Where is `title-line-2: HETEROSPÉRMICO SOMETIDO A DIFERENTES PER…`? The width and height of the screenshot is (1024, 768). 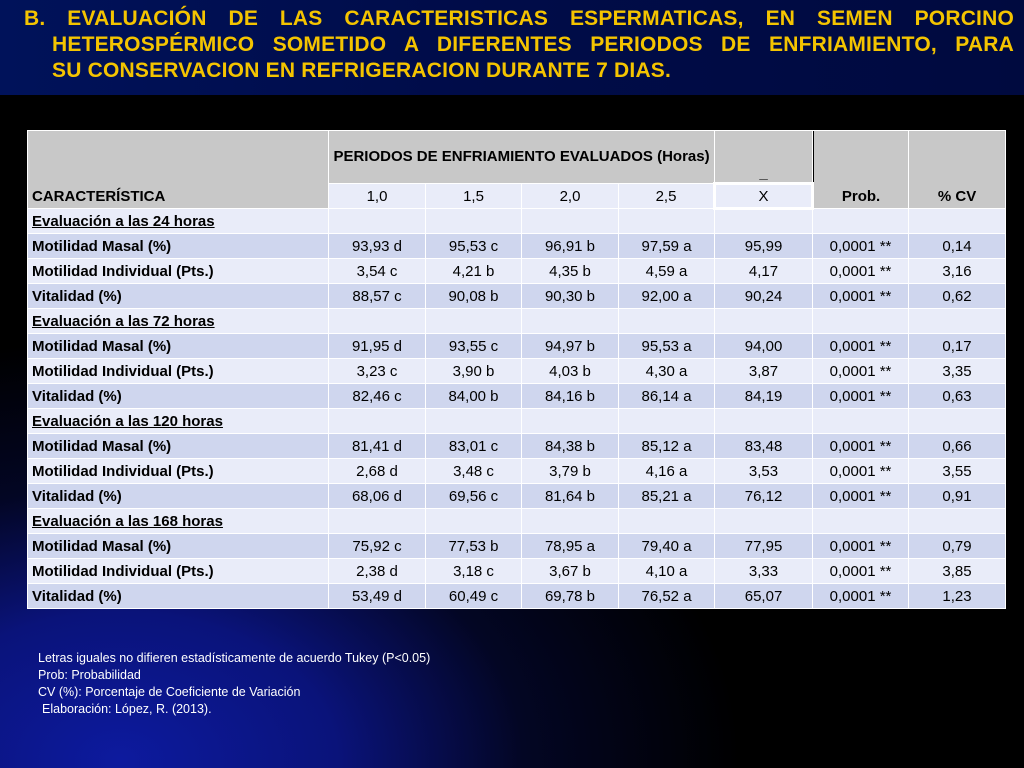 title-line-2: HETEROSPÉRMICO SOMETIDO A DIFERENTES PER… is located at coordinates (533, 44).